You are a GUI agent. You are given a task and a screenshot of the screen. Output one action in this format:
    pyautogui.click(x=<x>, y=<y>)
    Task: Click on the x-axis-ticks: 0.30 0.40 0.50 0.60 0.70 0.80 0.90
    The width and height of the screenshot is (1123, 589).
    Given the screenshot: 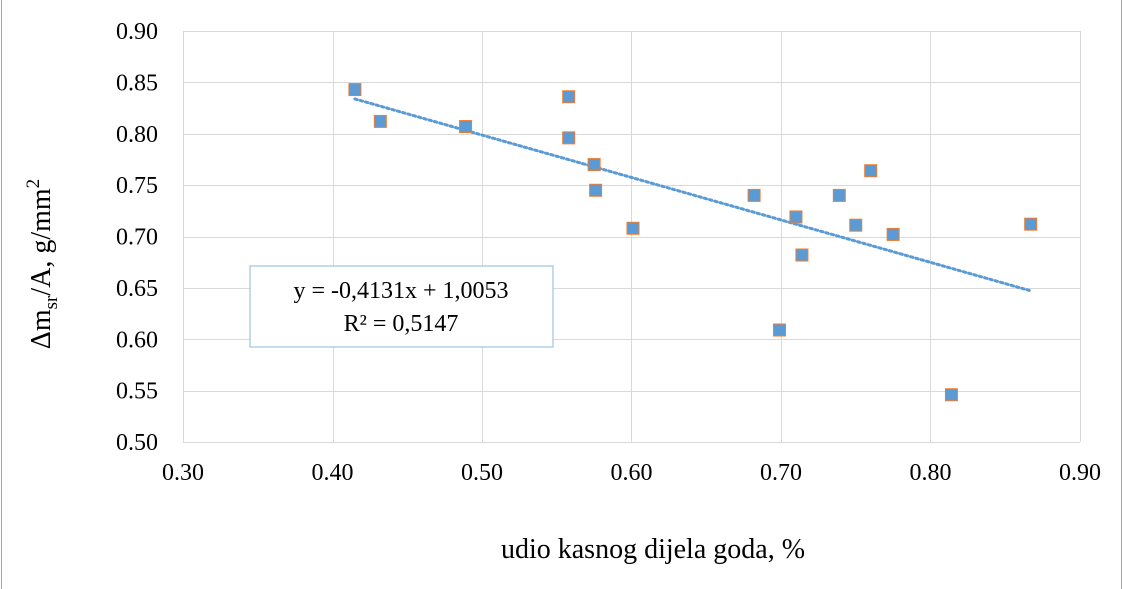 What is the action you would take?
    pyautogui.click(x=631, y=473)
    